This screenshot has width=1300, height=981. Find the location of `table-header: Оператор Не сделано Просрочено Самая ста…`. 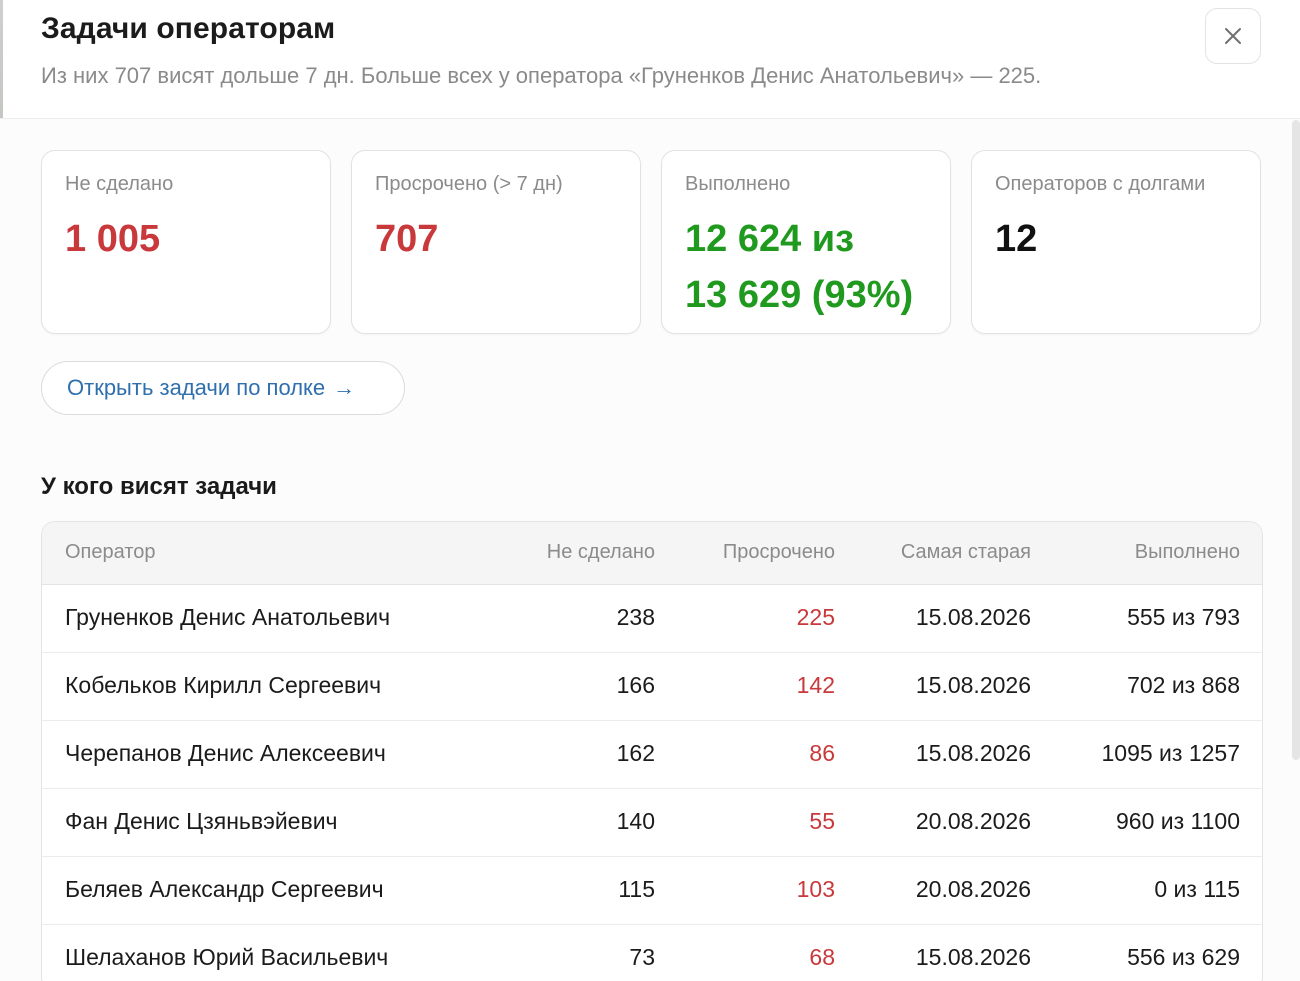

table-header: Оператор Не сделано Просрочено Самая ста… is located at coordinates (652, 553).